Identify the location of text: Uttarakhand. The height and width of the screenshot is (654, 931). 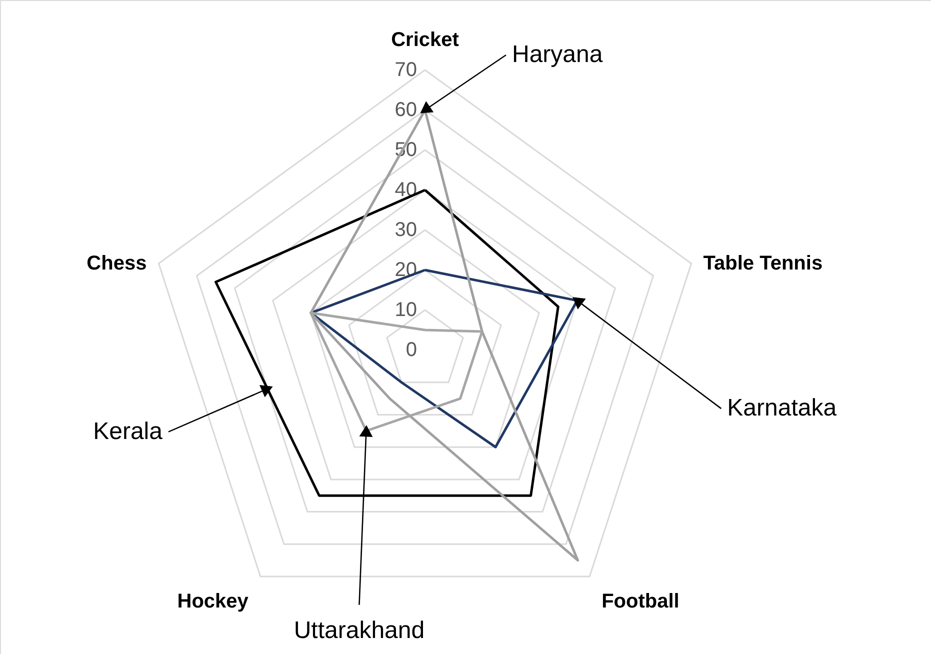
(359, 630).